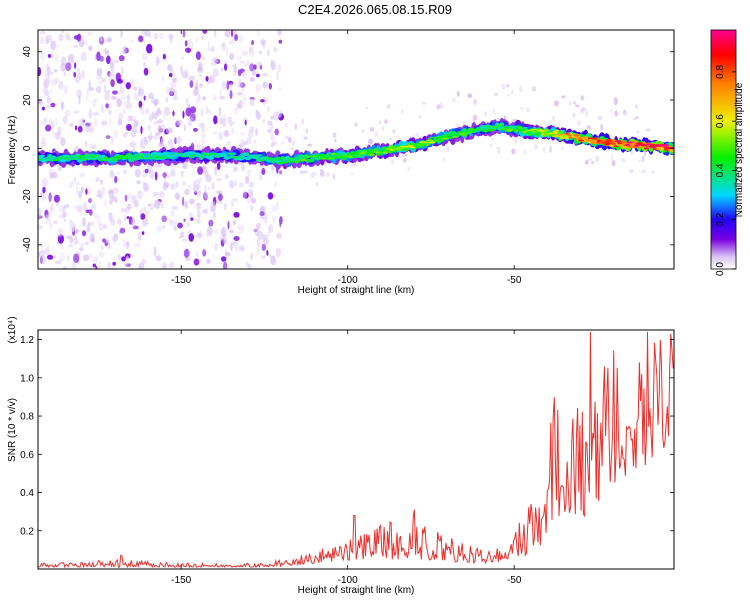 The image size is (750, 600). Describe the element at coordinates (720, 269) in the screenshot. I see `colorbar-tick-label: 0.0` at that location.